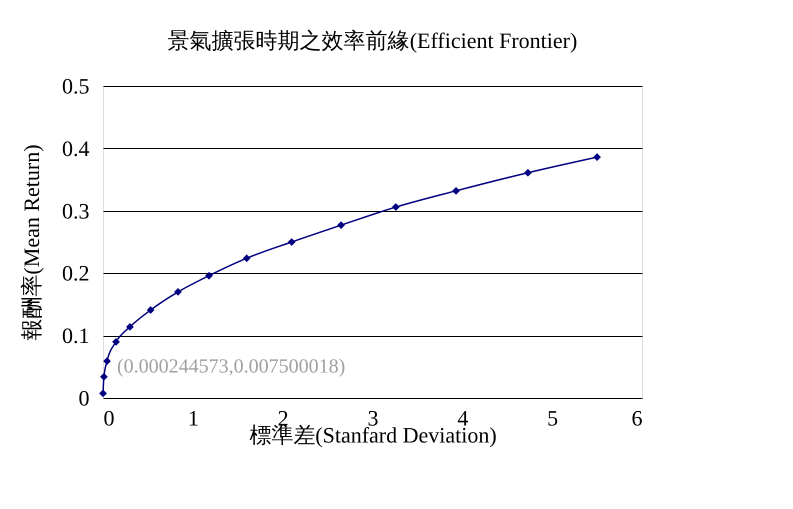  Describe the element at coordinates (76, 211) in the screenshot. I see `y-tick-label: 0.3` at that location.